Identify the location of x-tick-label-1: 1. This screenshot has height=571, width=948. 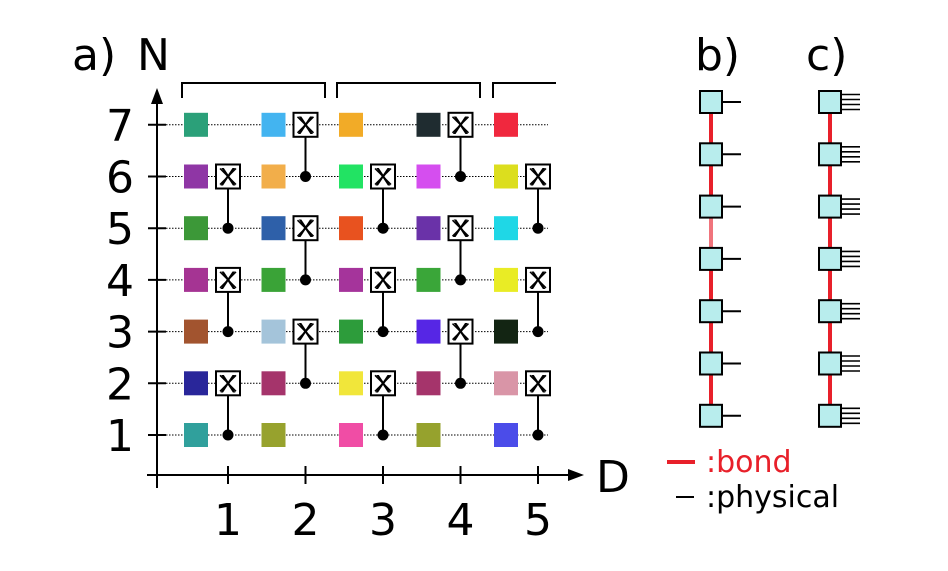
(228, 520).